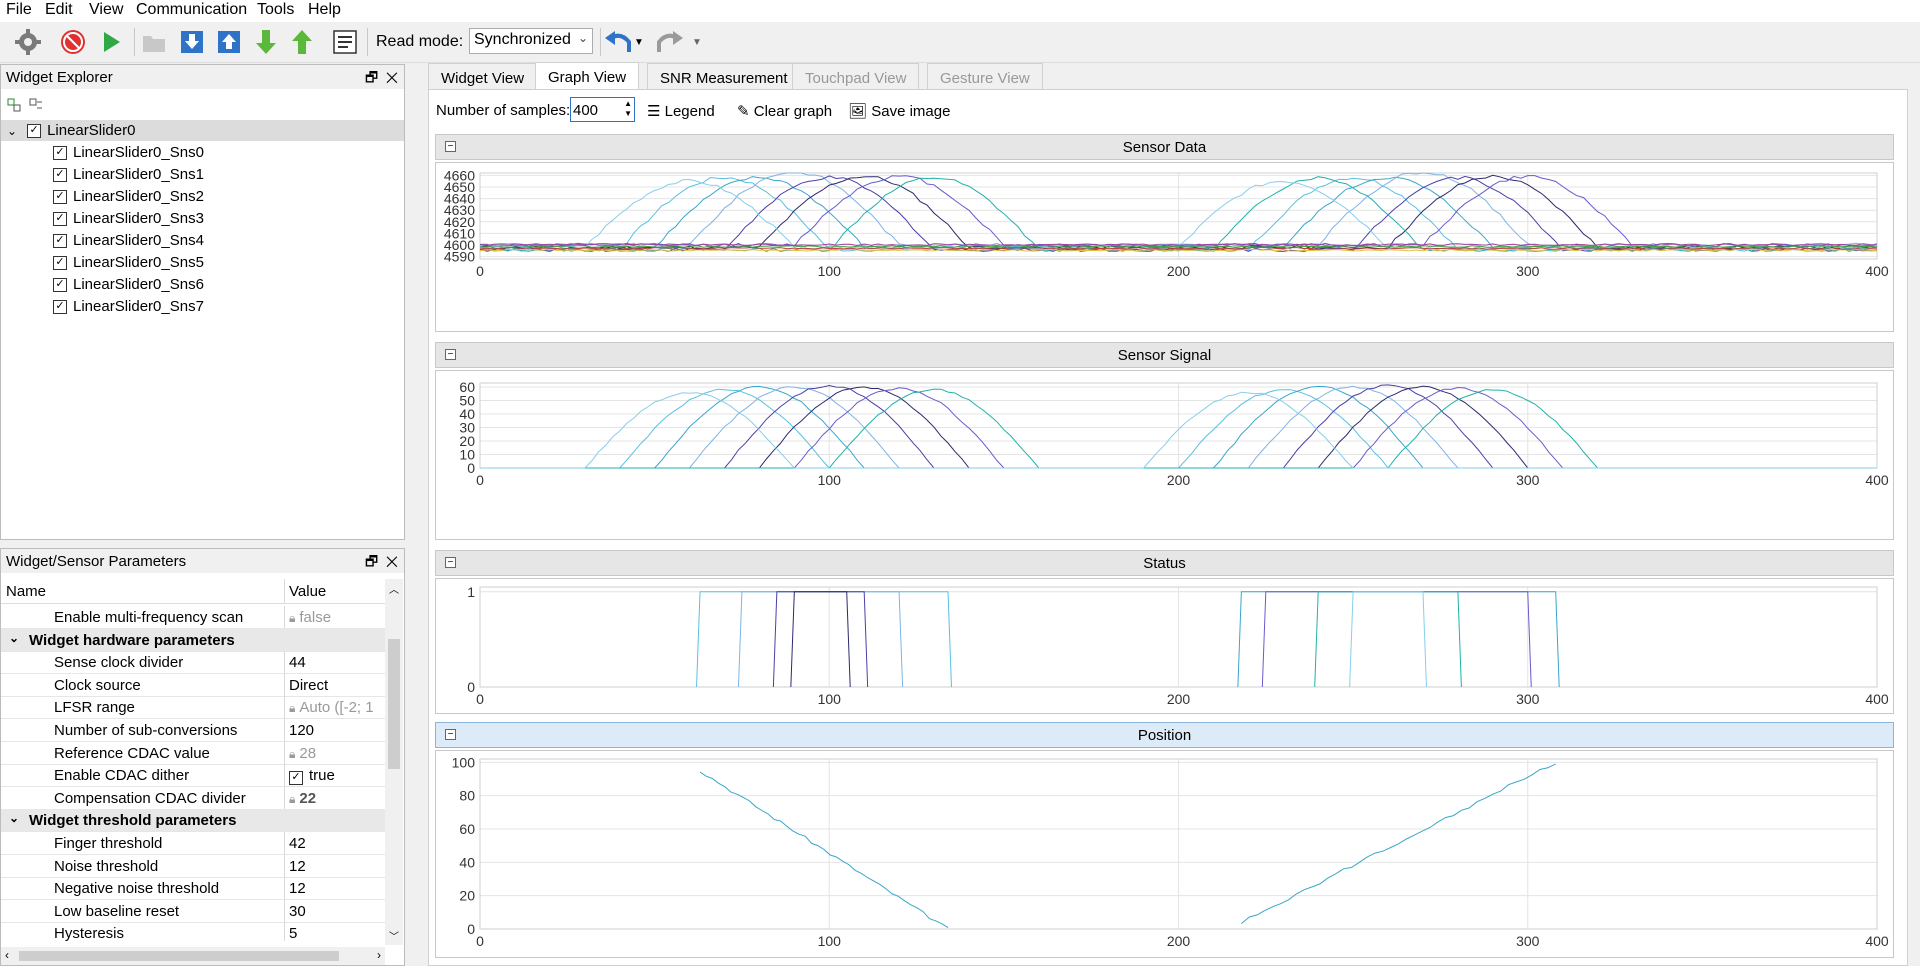 The height and width of the screenshot is (966, 1920). What do you see at coordinates (681, 111) in the screenshot?
I see `legend-button: ☰ Legend` at bounding box center [681, 111].